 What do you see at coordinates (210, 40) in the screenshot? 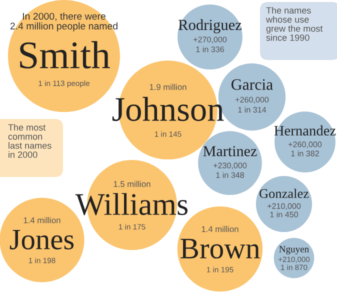
I see `text: +270,000` at bounding box center [210, 40].